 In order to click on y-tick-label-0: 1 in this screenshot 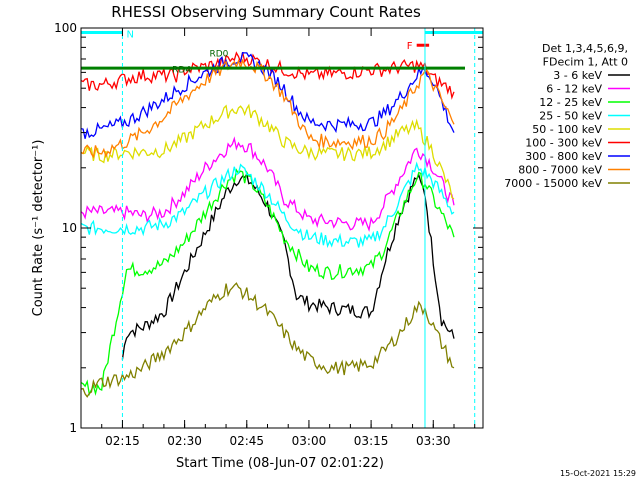, I will do `click(73, 428)`.